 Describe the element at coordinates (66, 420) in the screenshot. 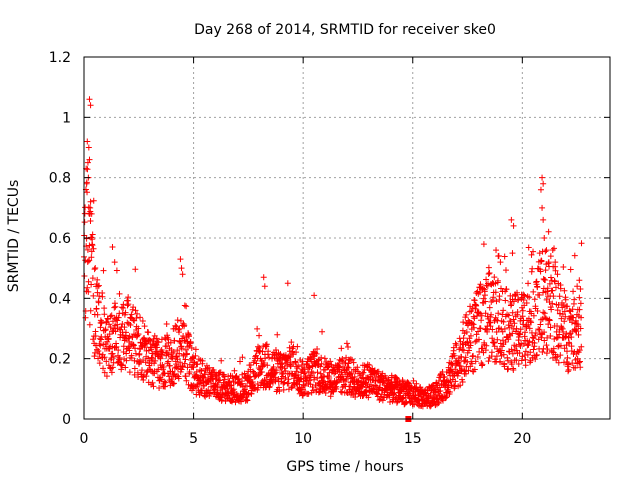

I see `y-tick-label: 0` at that location.